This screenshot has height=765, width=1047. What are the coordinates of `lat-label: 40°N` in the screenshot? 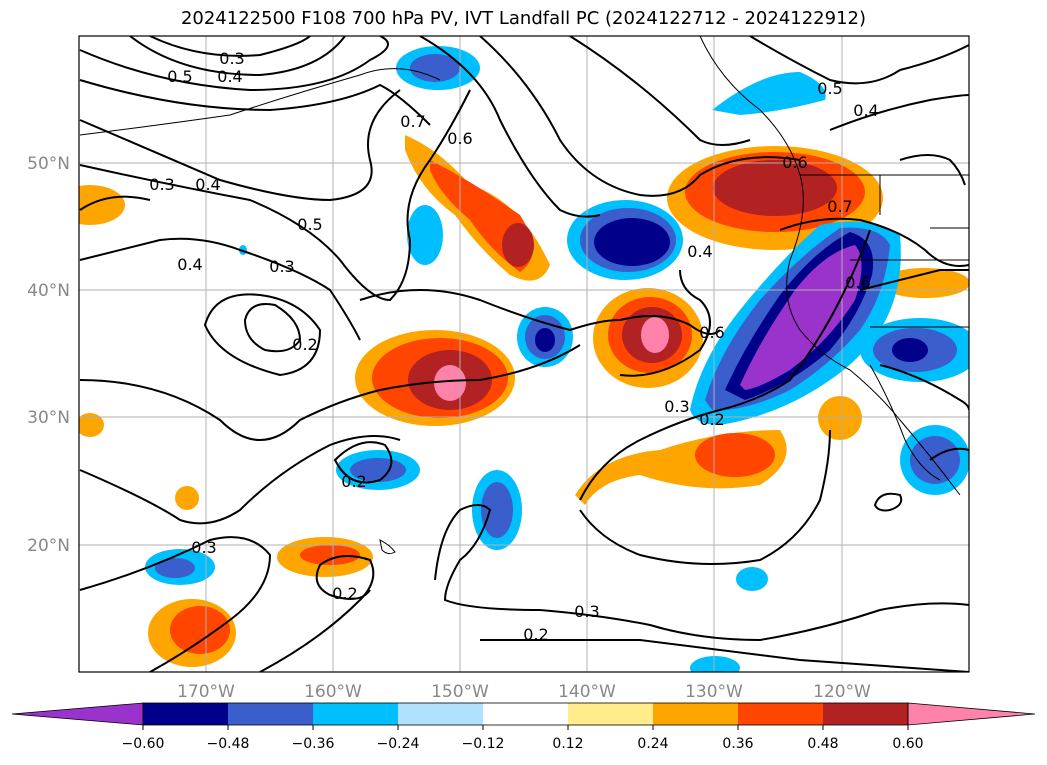 It's located at (48, 291).